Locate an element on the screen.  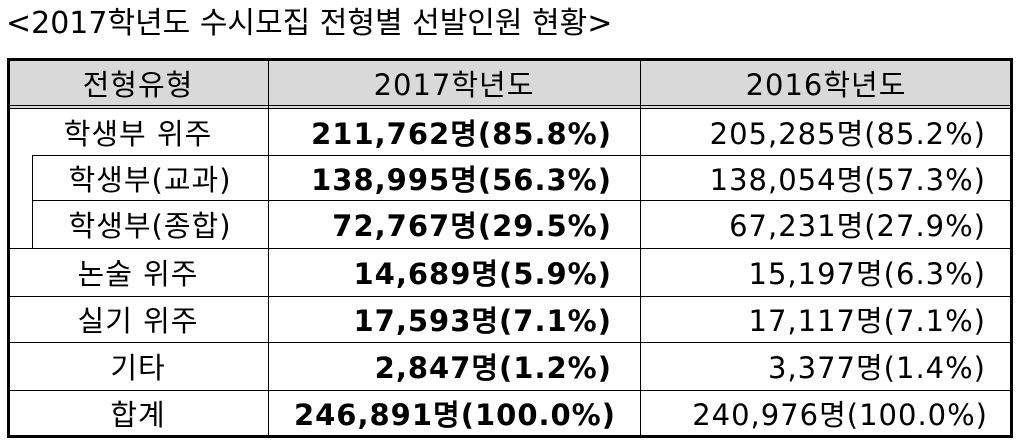
cell-2016: 17,117명(7.1%) is located at coordinates (867, 321).